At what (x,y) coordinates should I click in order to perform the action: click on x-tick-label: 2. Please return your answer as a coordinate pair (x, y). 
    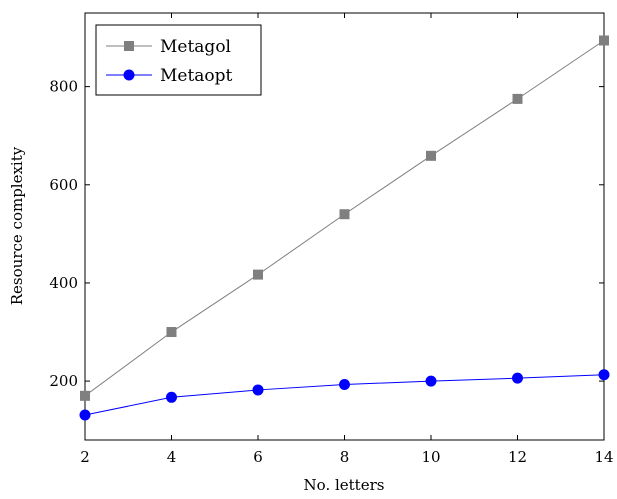
    Looking at the image, I should click on (85, 457).